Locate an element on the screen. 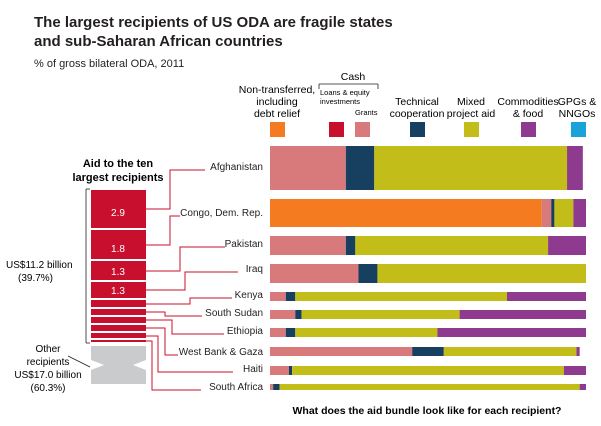 This screenshot has height=426, width=601. side-bar-other-segment is located at coordinates (118, 365).